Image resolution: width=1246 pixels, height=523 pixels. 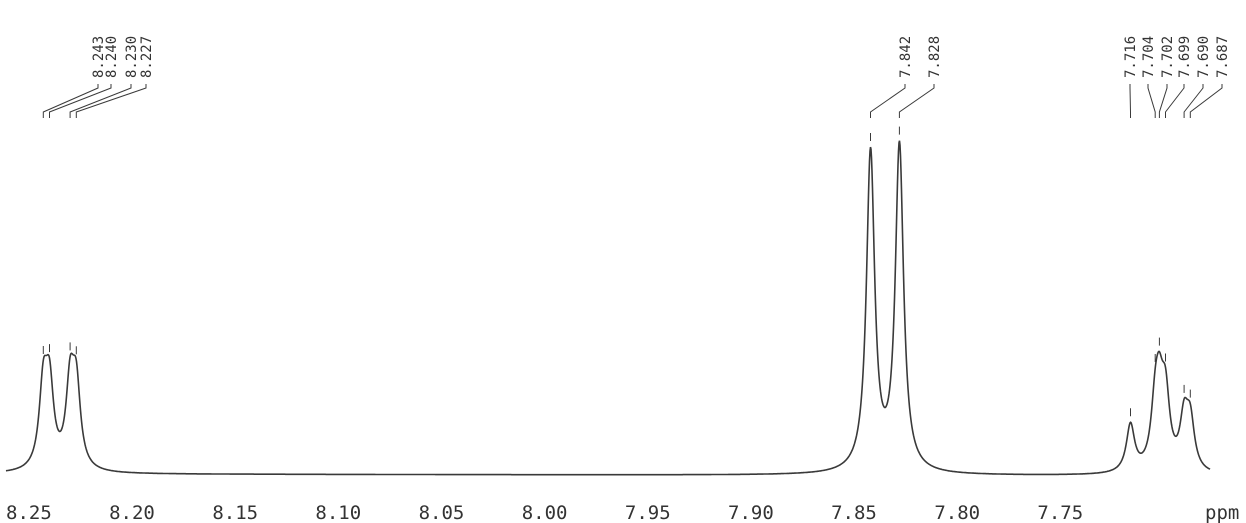 What do you see at coordinates (751, 512) in the screenshot?
I see `x-tick-label: 7.90` at bounding box center [751, 512].